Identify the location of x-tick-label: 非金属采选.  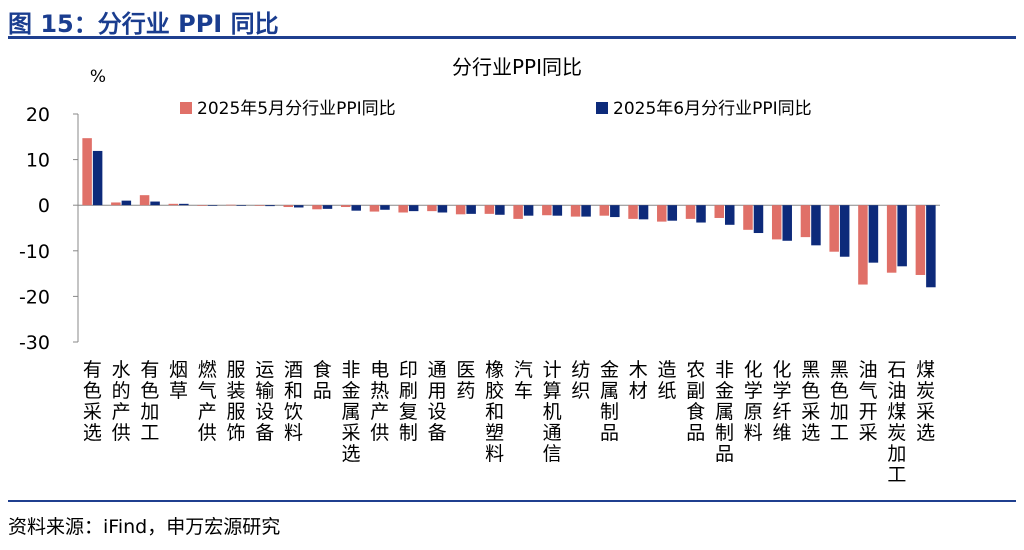
(350, 412).